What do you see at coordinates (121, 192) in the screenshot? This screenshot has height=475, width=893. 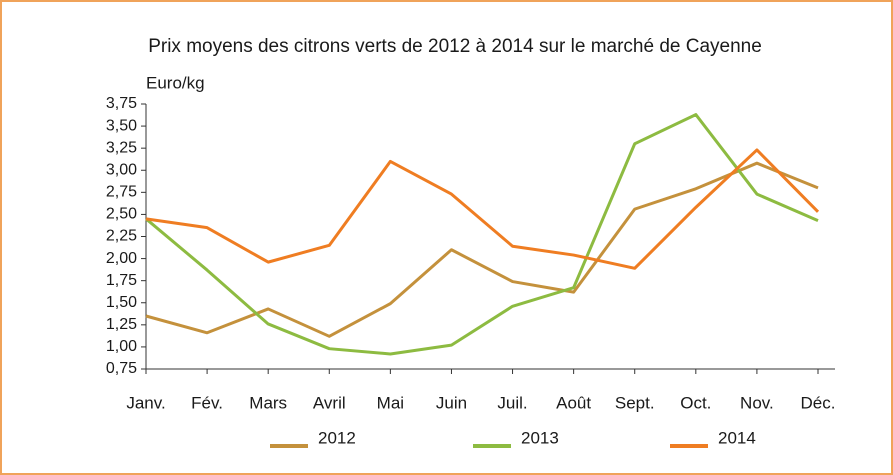 I see `y-tick-label: 2,75` at bounding box center [121, 192].